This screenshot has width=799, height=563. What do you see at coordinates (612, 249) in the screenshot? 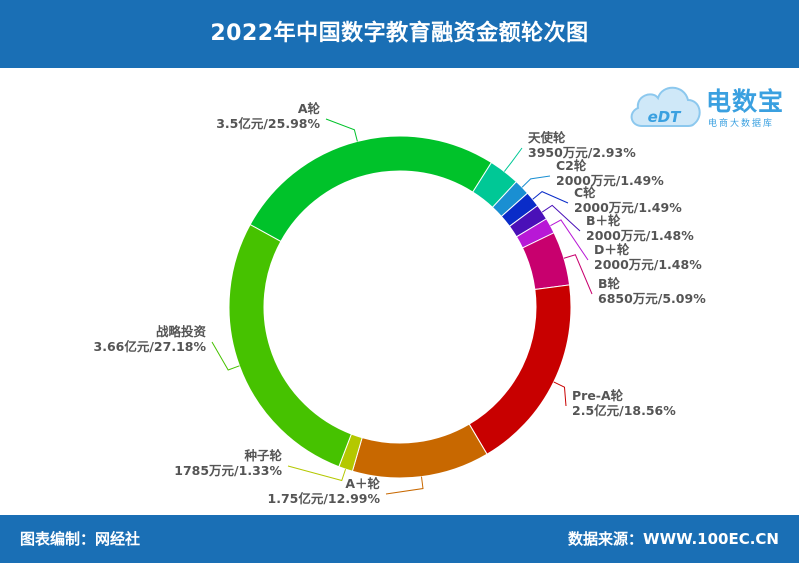
I see `slice-name-5: D＋轮` at bounding box center [612, 249].